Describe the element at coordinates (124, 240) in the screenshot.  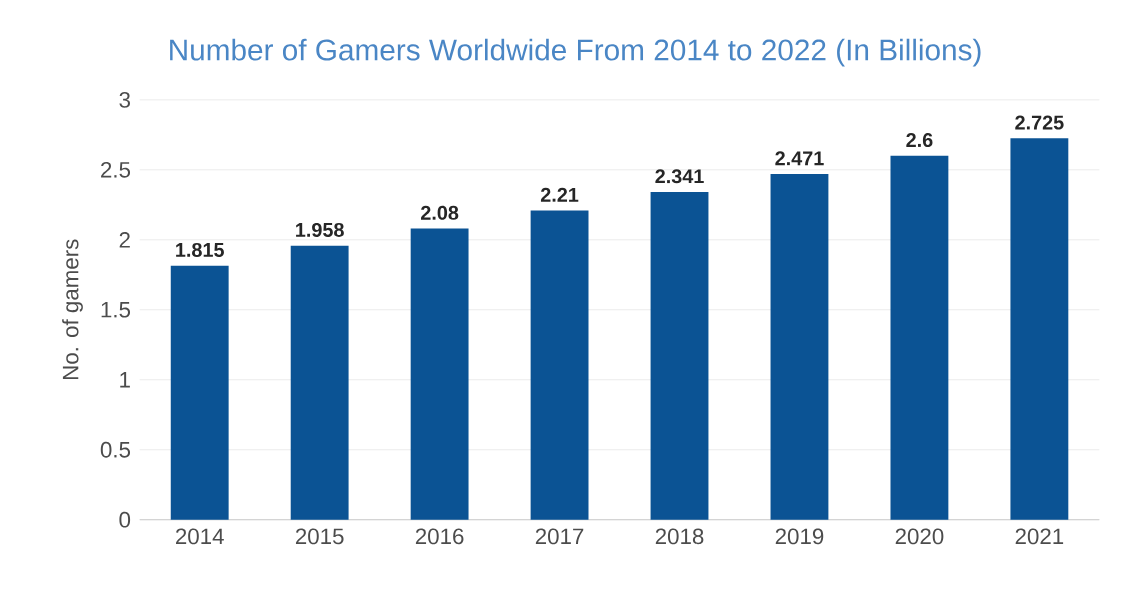
I see `y-tick-label: 2` at that location.